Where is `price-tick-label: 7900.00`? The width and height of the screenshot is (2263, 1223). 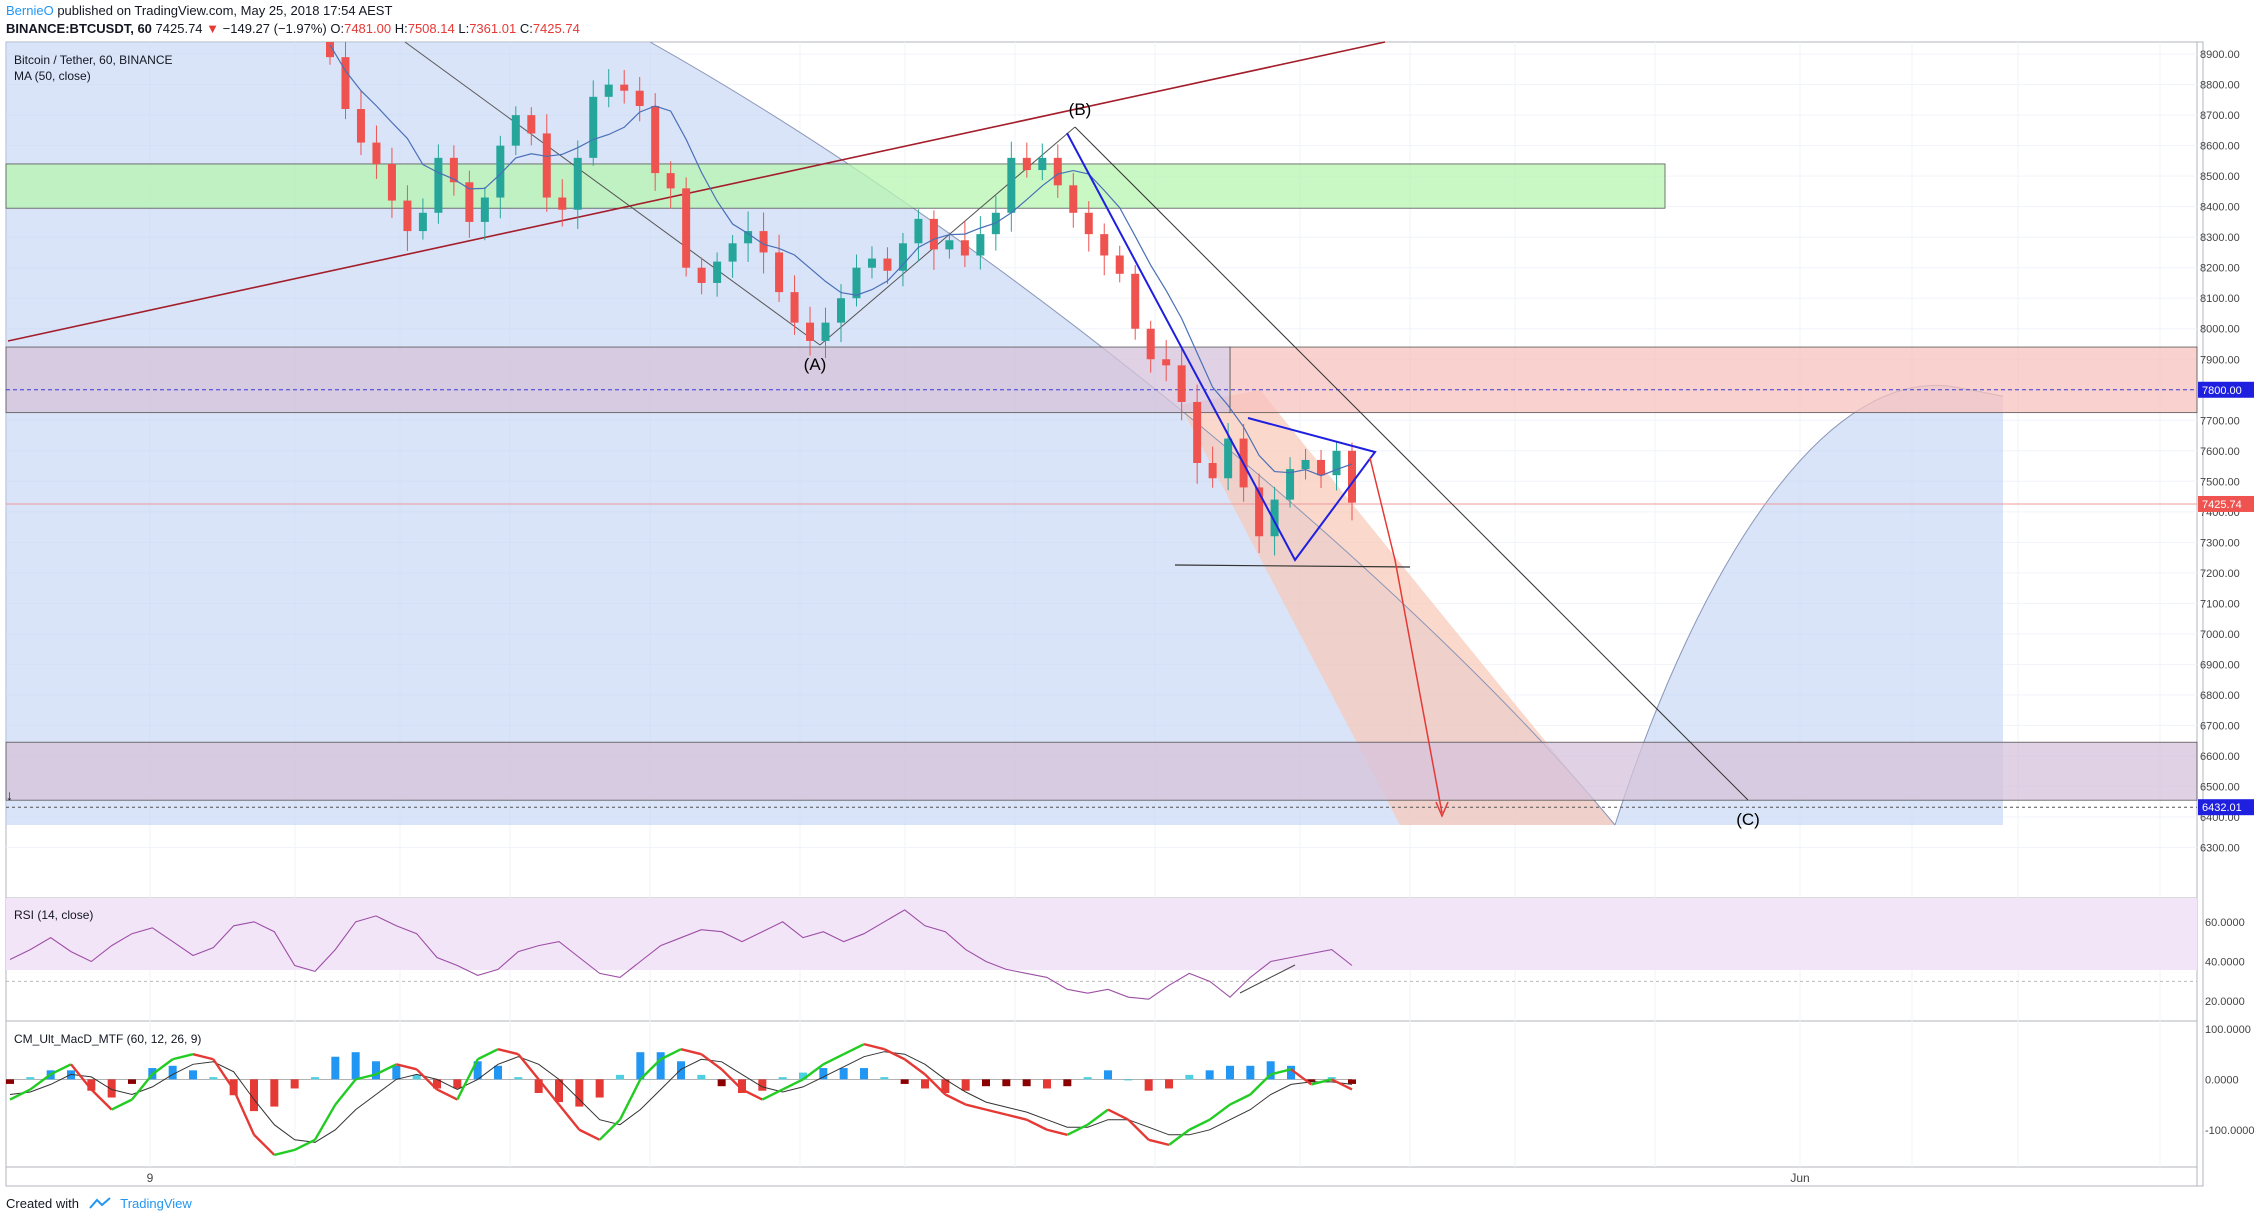 price-tick-label: 7900.00 is located at coordinates (2220, 360).